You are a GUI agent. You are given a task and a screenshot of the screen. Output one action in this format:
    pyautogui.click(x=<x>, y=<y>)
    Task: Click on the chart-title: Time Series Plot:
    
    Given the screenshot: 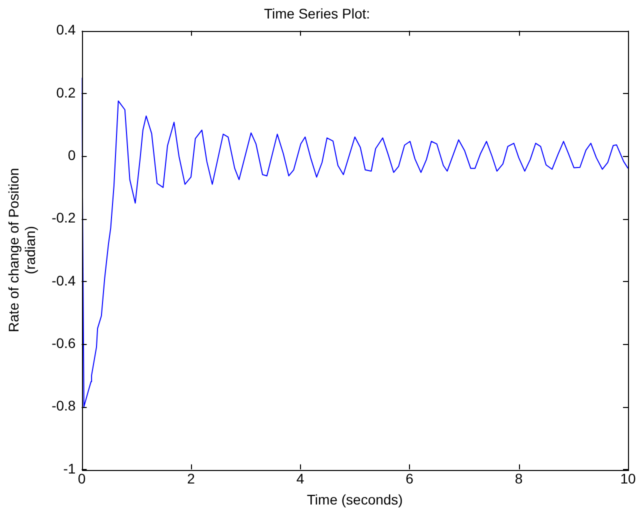 What is the action you would take?
    pyautogui.click(x=317, y=13)
    